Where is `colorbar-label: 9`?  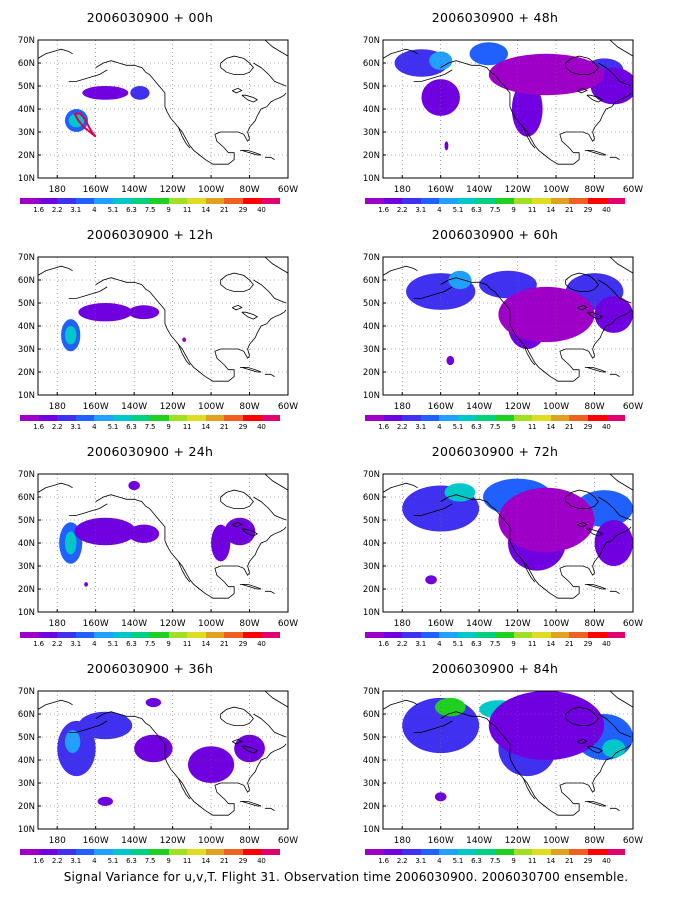 colorbar-label: 9 is located at coordinates (168, 644).